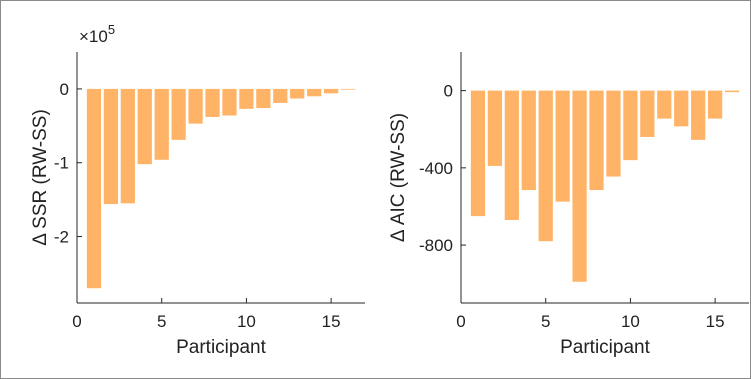 Image resolution: width=751 pixels, height=379 pixels. What do you see at coordinates (436, 168) in the screenshot?
I see `y-tick-label: -400` at bounding box center [436, 168].